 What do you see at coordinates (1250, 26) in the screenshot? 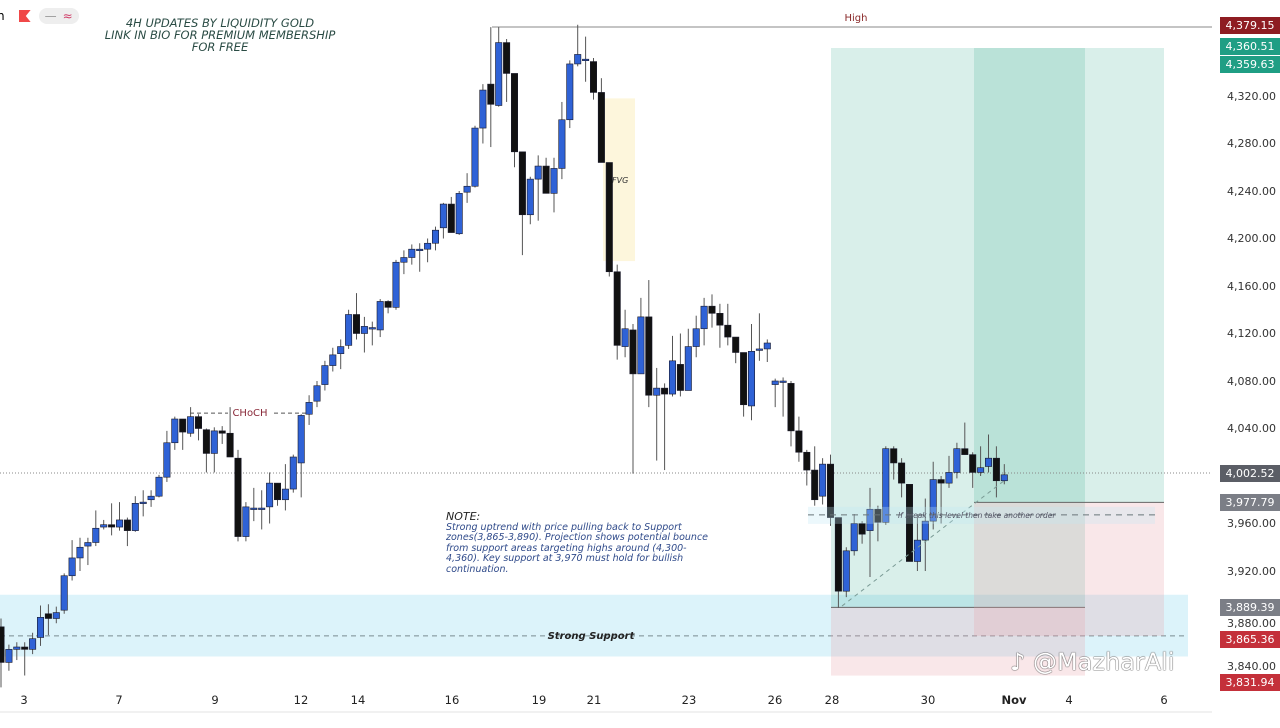
I see `price-badge: 4,379.15` at bounding box center [1250, 26].